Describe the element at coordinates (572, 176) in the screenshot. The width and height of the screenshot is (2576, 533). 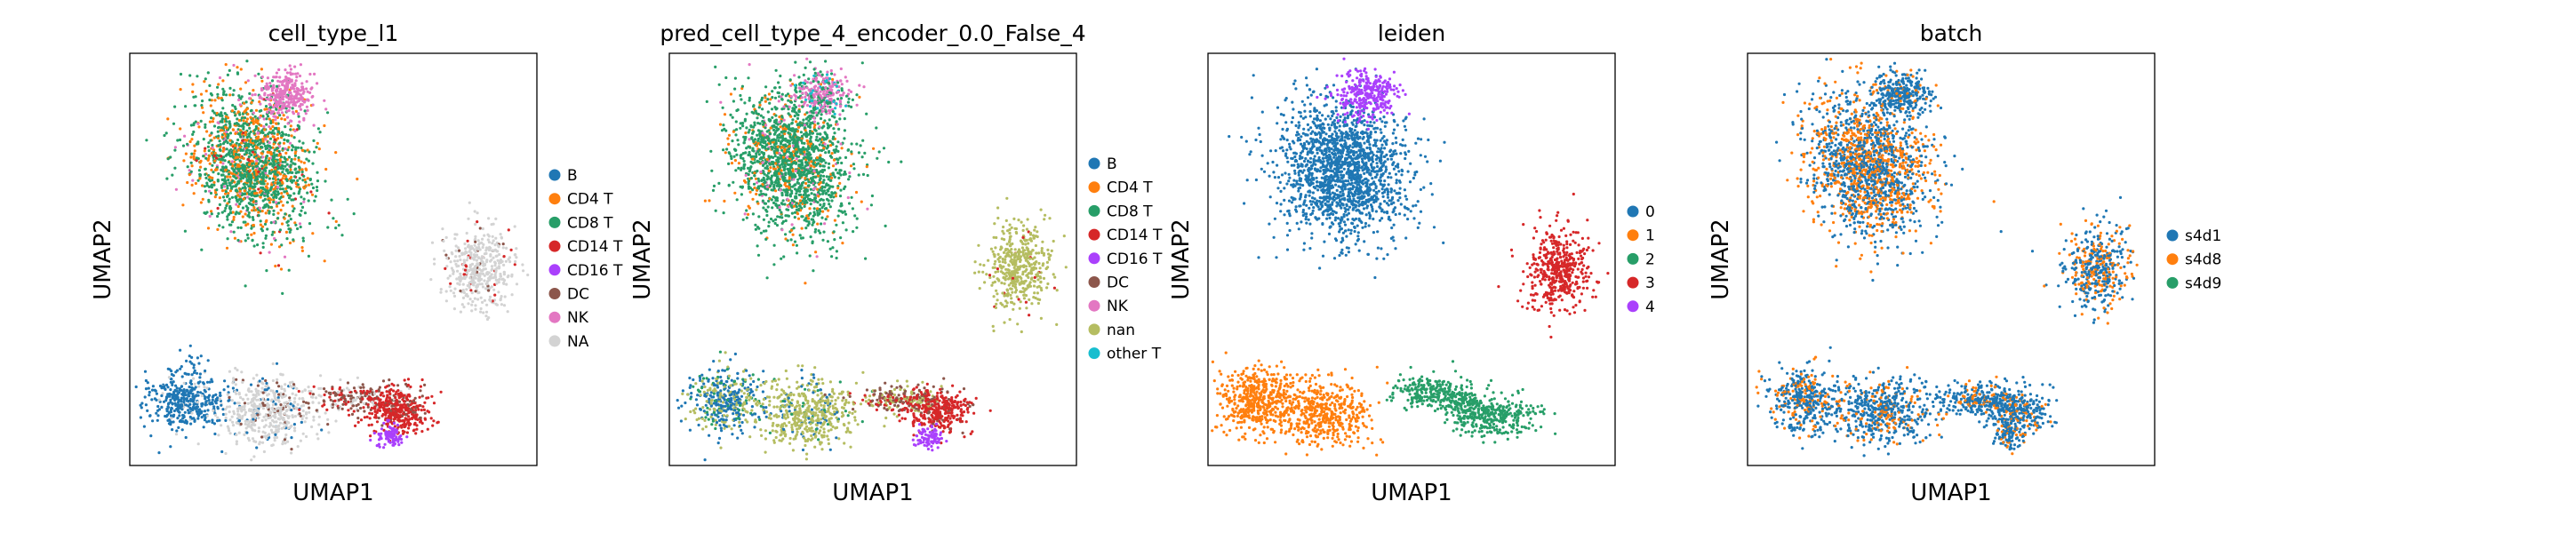
I see `legend-label: B` at that location.